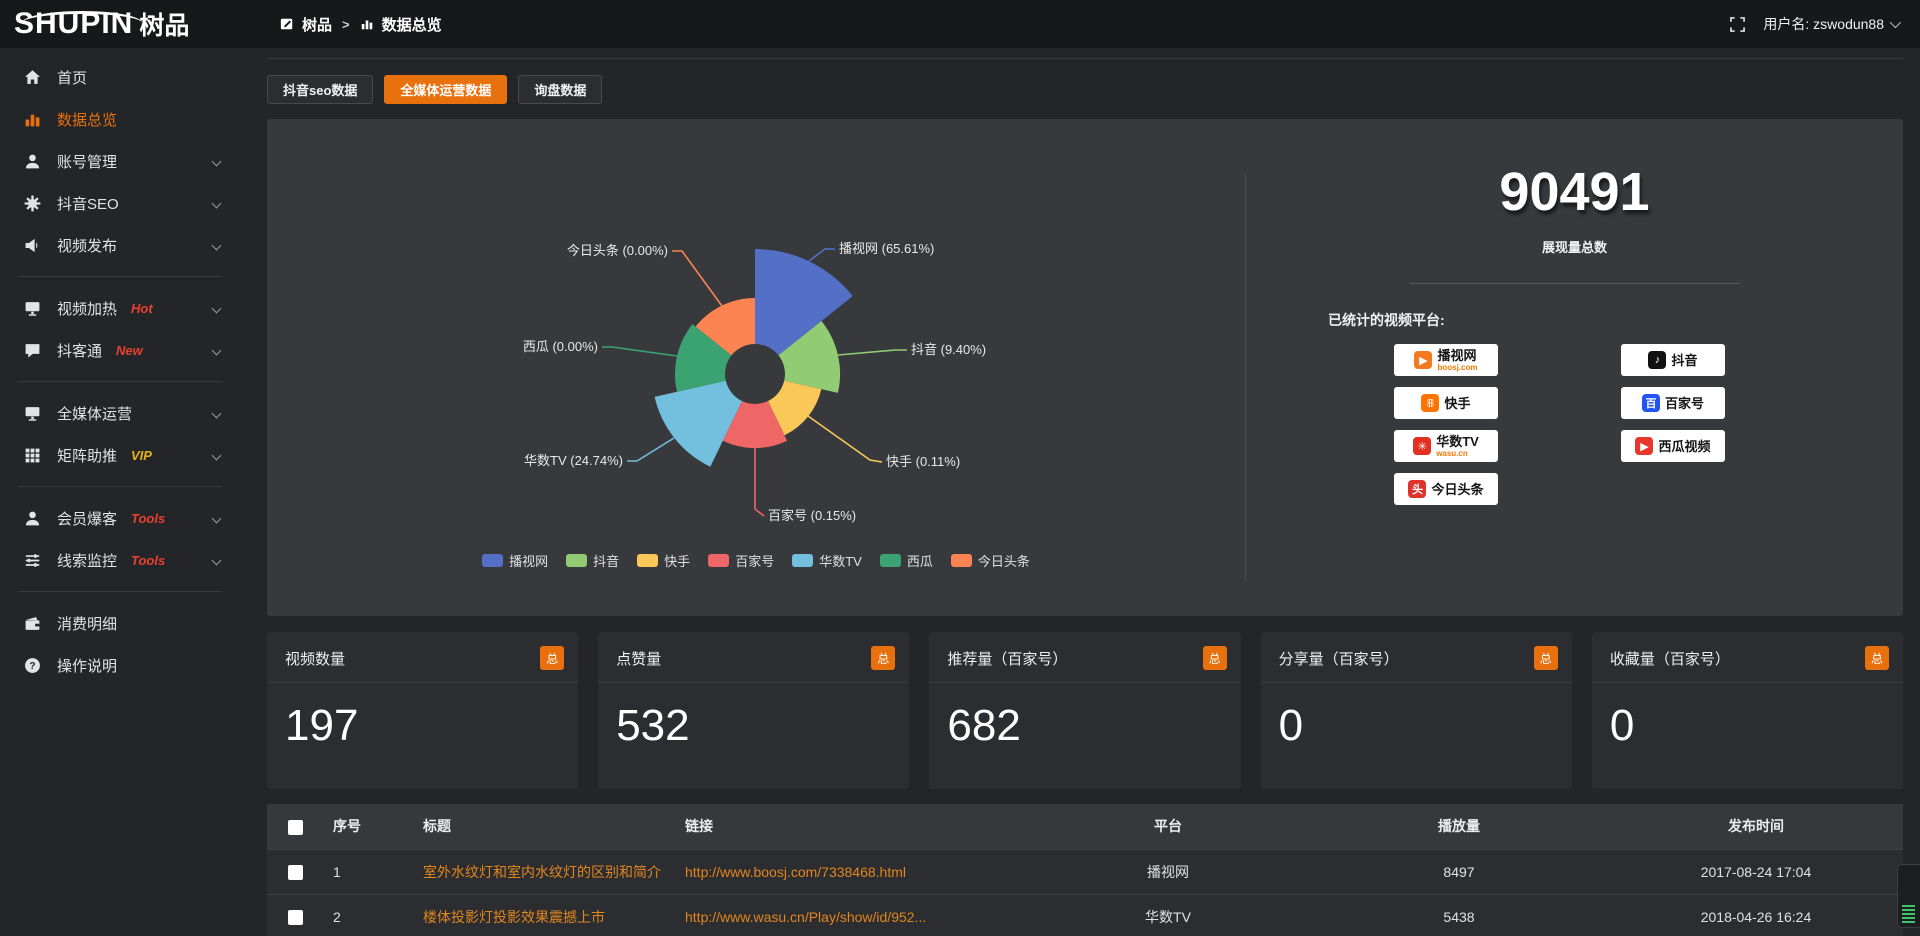  What do you see at coordinates (1908, 896) in the screenshot?
I see `floating-widget` at bounding box center [1908, 896].